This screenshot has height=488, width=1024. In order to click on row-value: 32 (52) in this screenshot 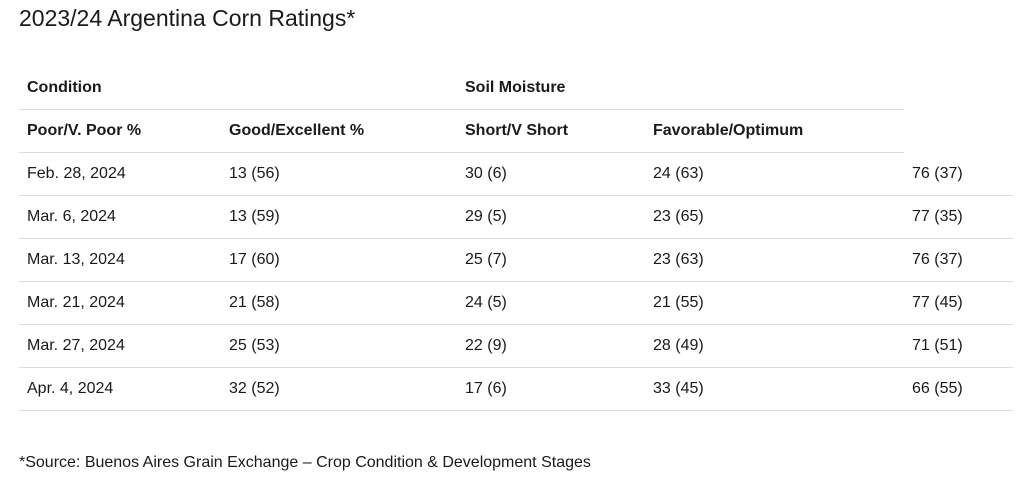, I will do `click(254, 388)`.